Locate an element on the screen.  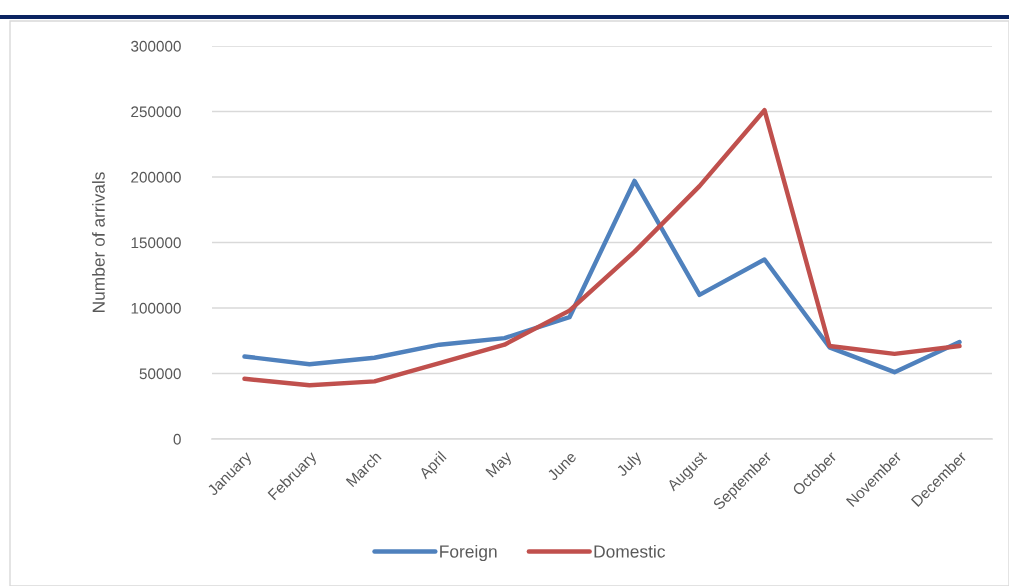
y-axis-title: Number of arrivals is located at coordinates (98, 242).